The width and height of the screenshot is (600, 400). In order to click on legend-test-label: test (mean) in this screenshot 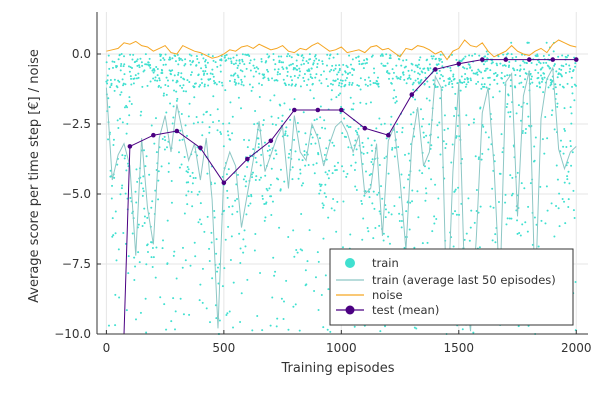, I will do `click(405, 310)`.